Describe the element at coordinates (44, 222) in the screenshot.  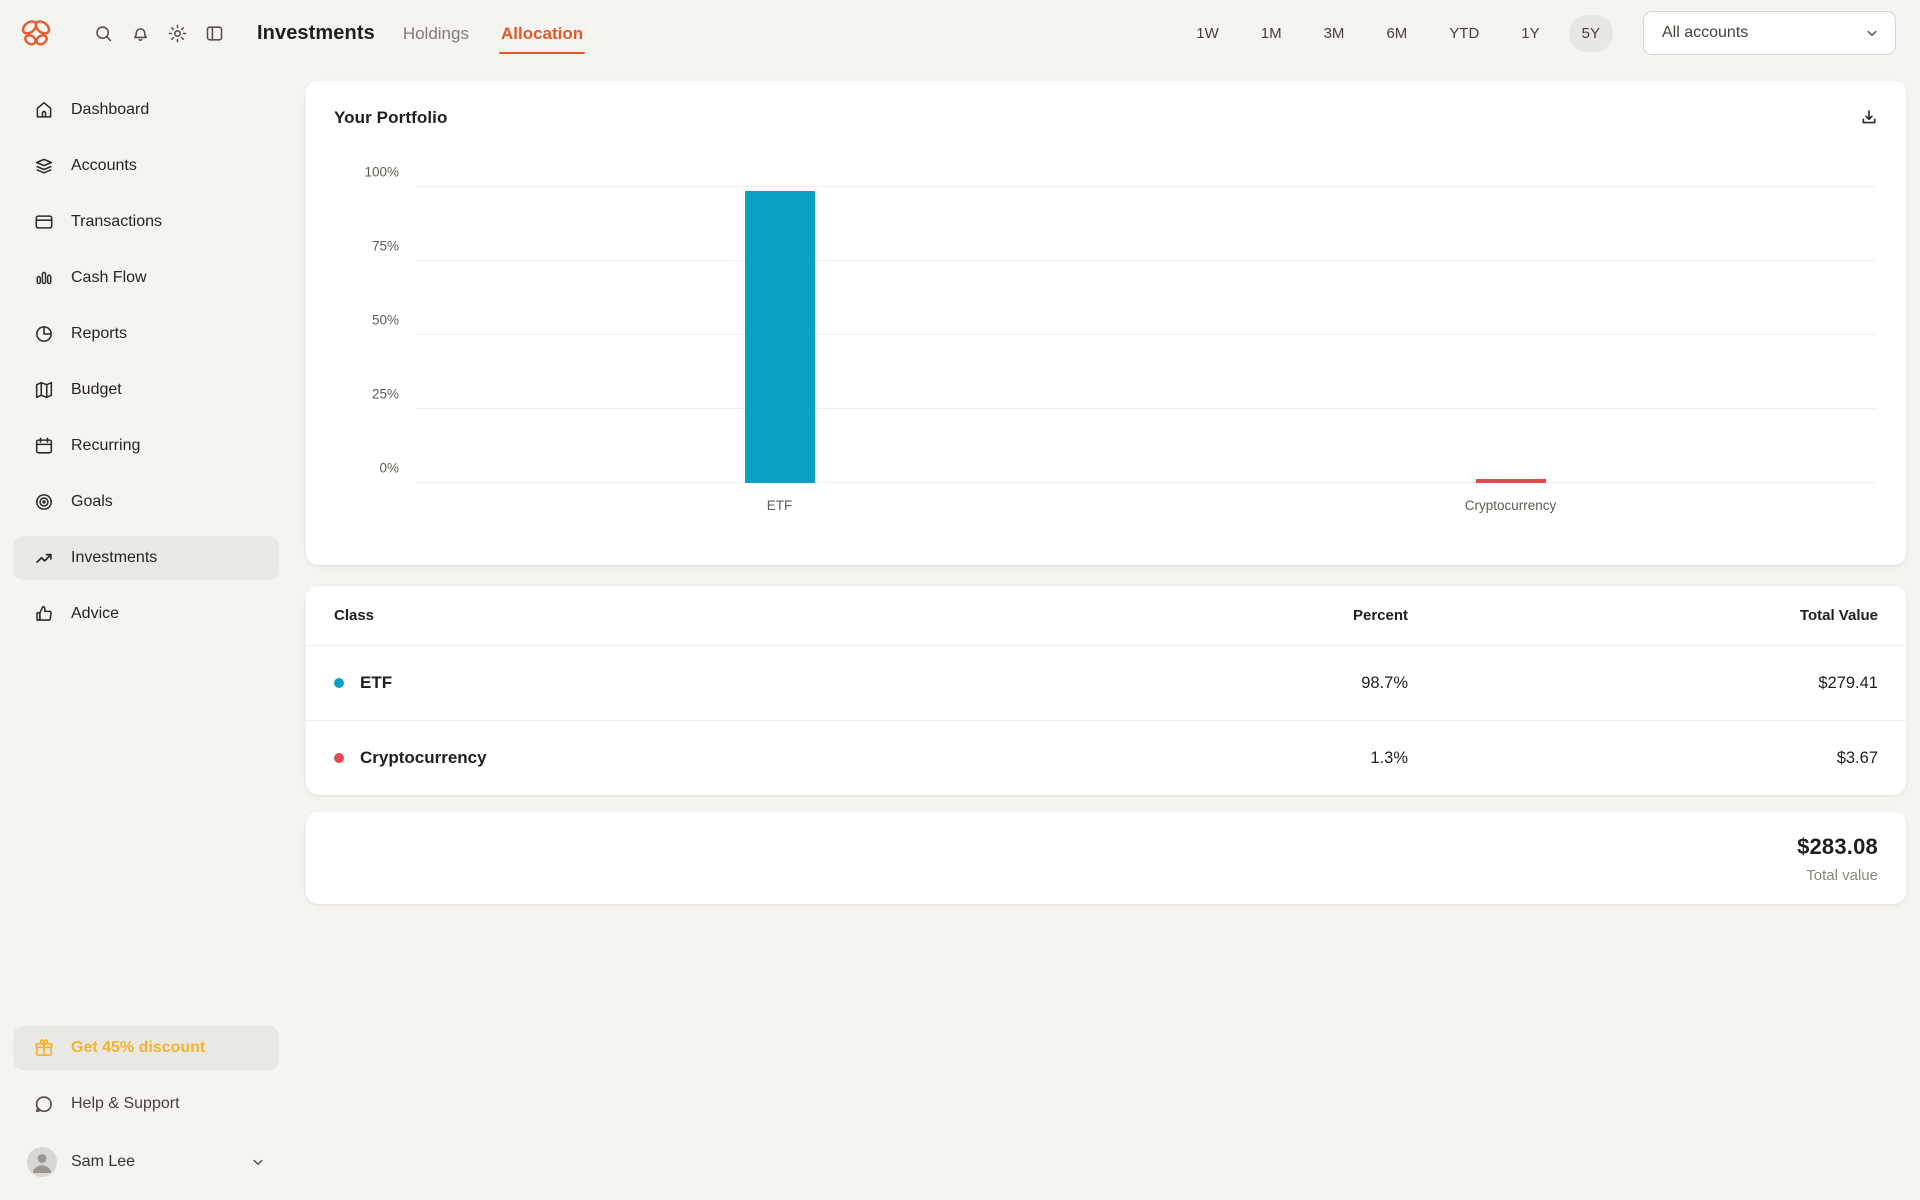
I see `credit-card-icon` at that location.